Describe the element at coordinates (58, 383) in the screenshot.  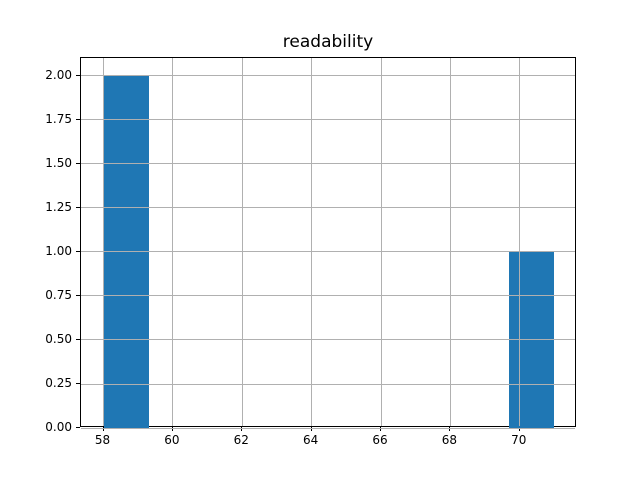
I see `y-tick-label: 0.25` at that location.